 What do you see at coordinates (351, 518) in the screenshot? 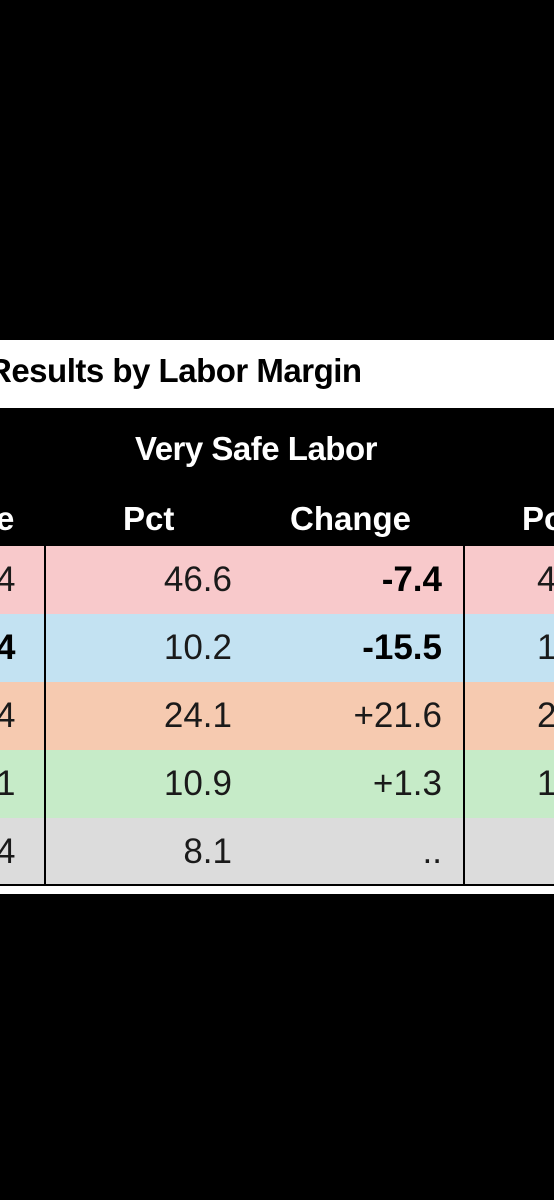
I see `column-header-change: Change` at bounding box center [351, 518].